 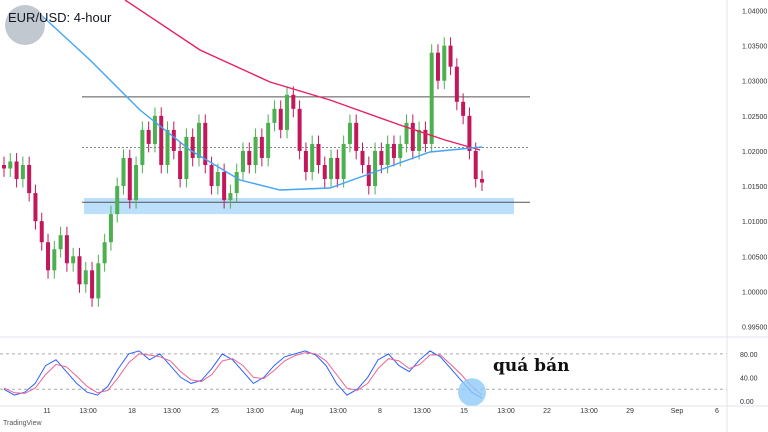 What do you see at coordinates (754, 257) in the screenshot?
I see `y-tick-label: 1.00500` at bounding box center [754, 257].